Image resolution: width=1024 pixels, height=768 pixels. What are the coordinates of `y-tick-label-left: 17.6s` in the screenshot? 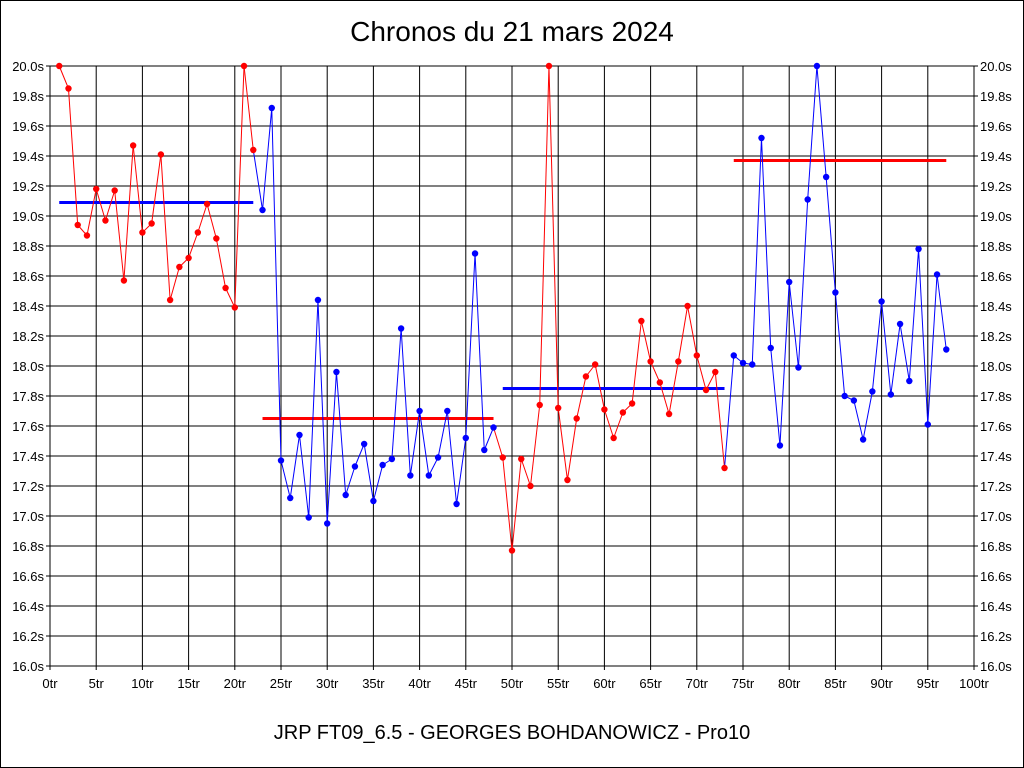 It's located at (28, 426).